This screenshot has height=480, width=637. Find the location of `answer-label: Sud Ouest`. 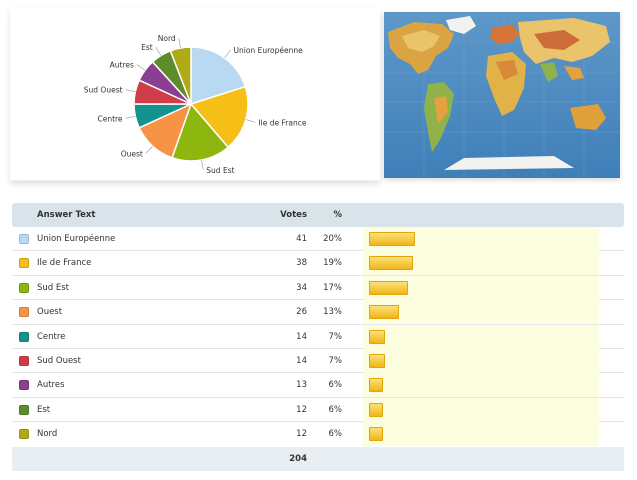

answer-label: Sud Ouest is located at coordinates (59, 360).